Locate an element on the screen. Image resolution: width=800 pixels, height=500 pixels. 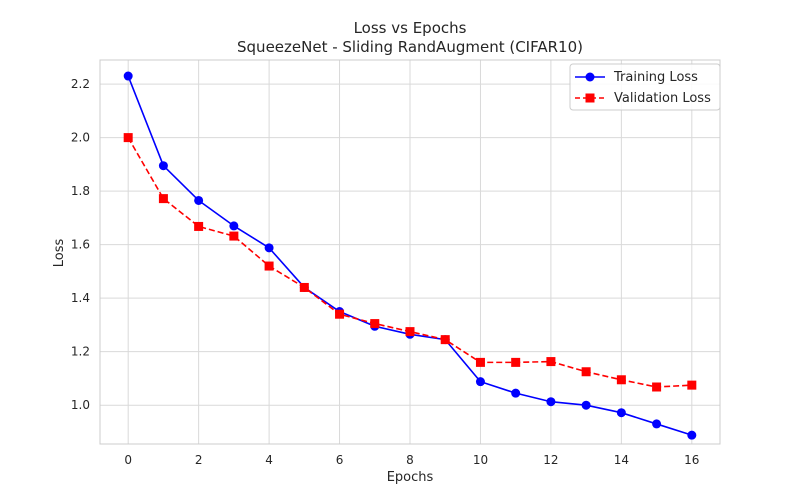
legend-marker-validation is located at coordinates (590, 98).